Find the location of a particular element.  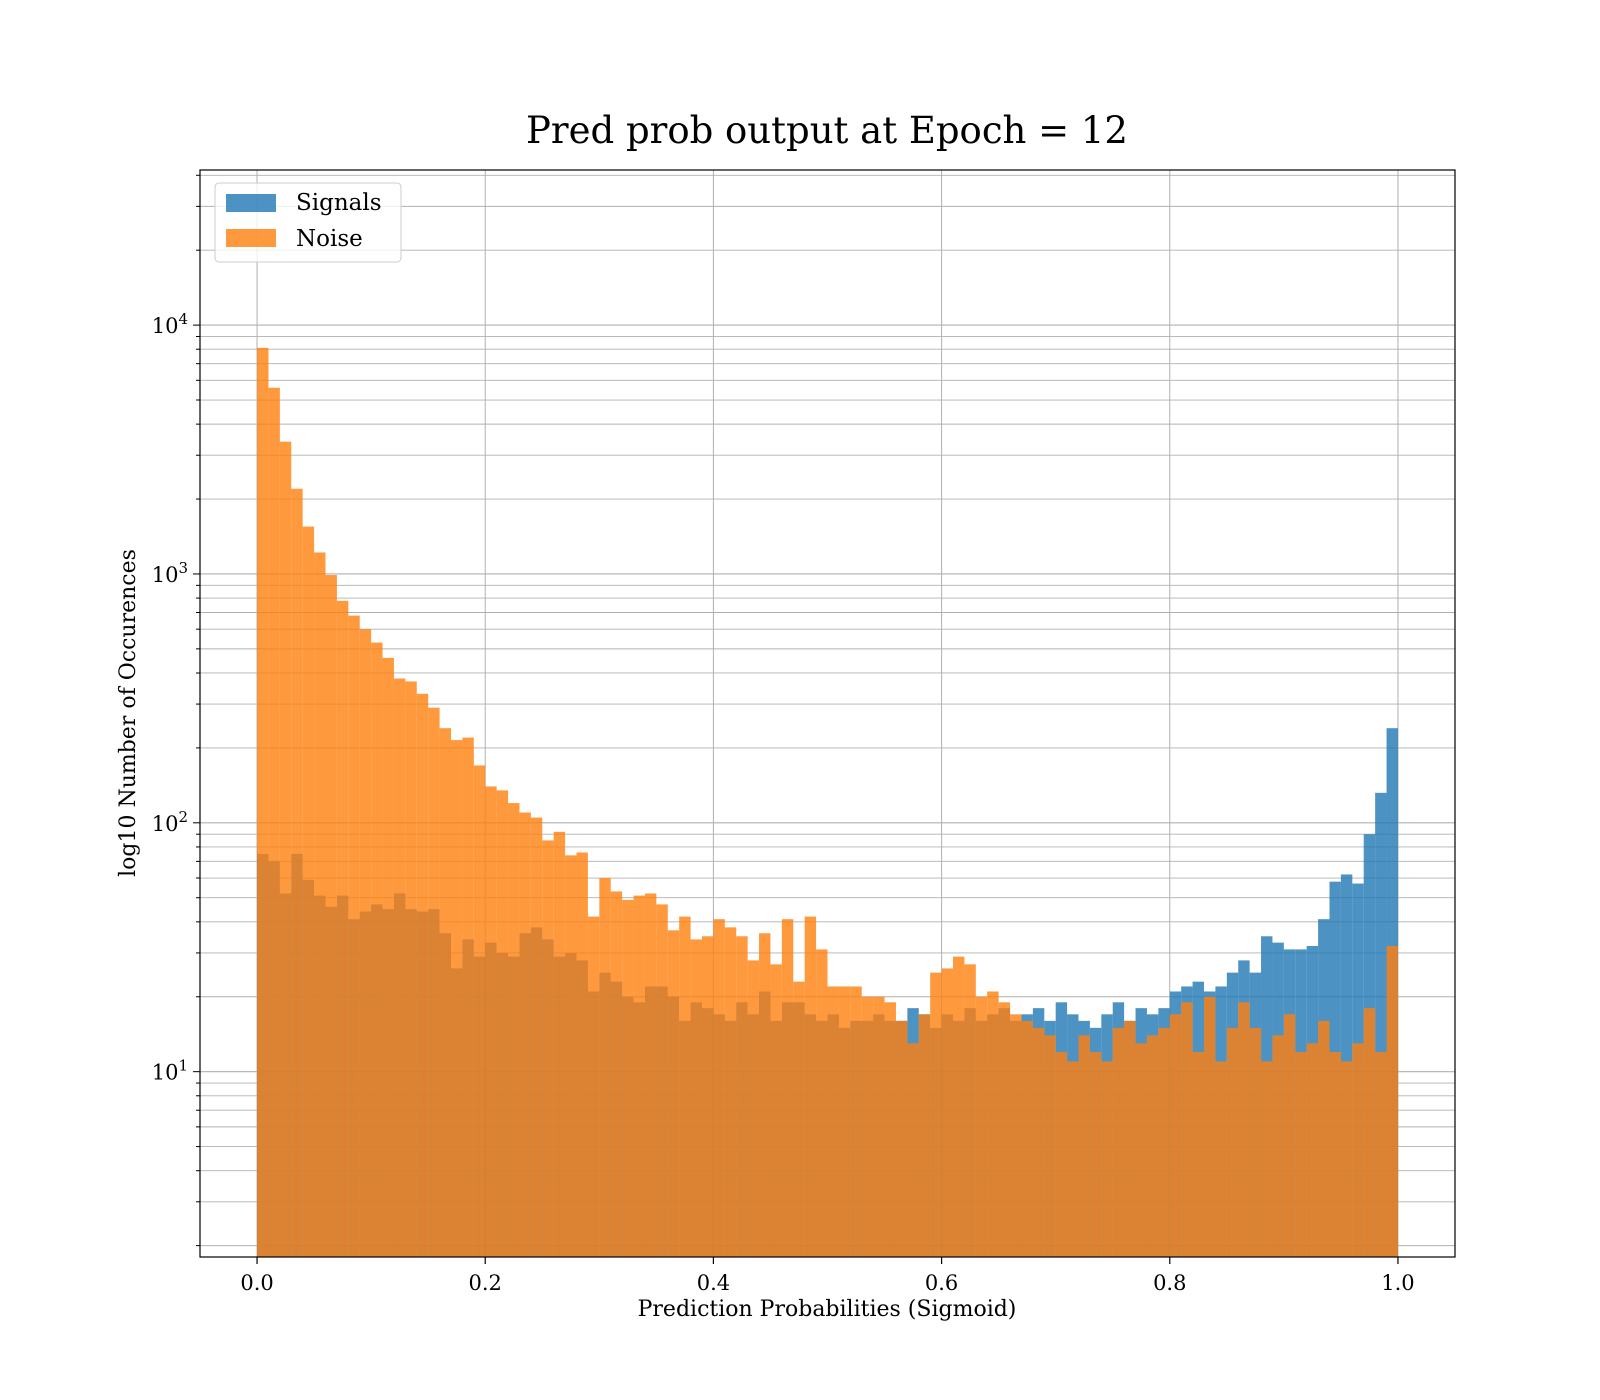

y-tick-label: 10¹ is located at coordinates (170, 1071).